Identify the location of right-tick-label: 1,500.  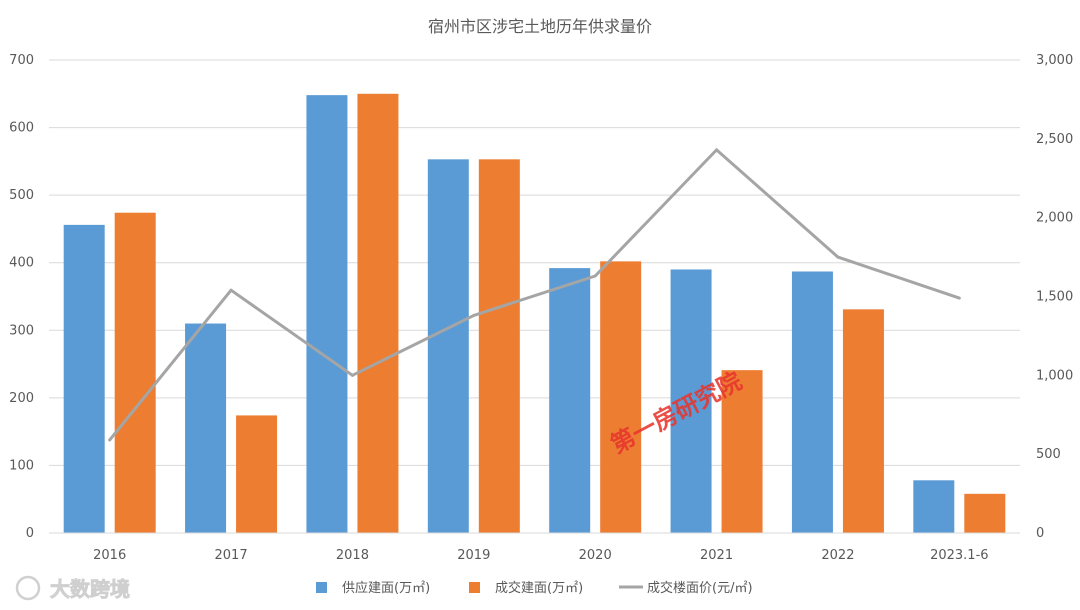
(1054, 297).